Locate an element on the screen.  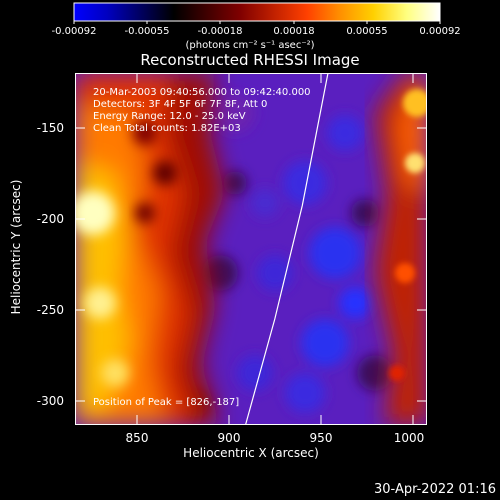
colorbar-tick-label: -0.00055 is located at coordinates (147, 31).